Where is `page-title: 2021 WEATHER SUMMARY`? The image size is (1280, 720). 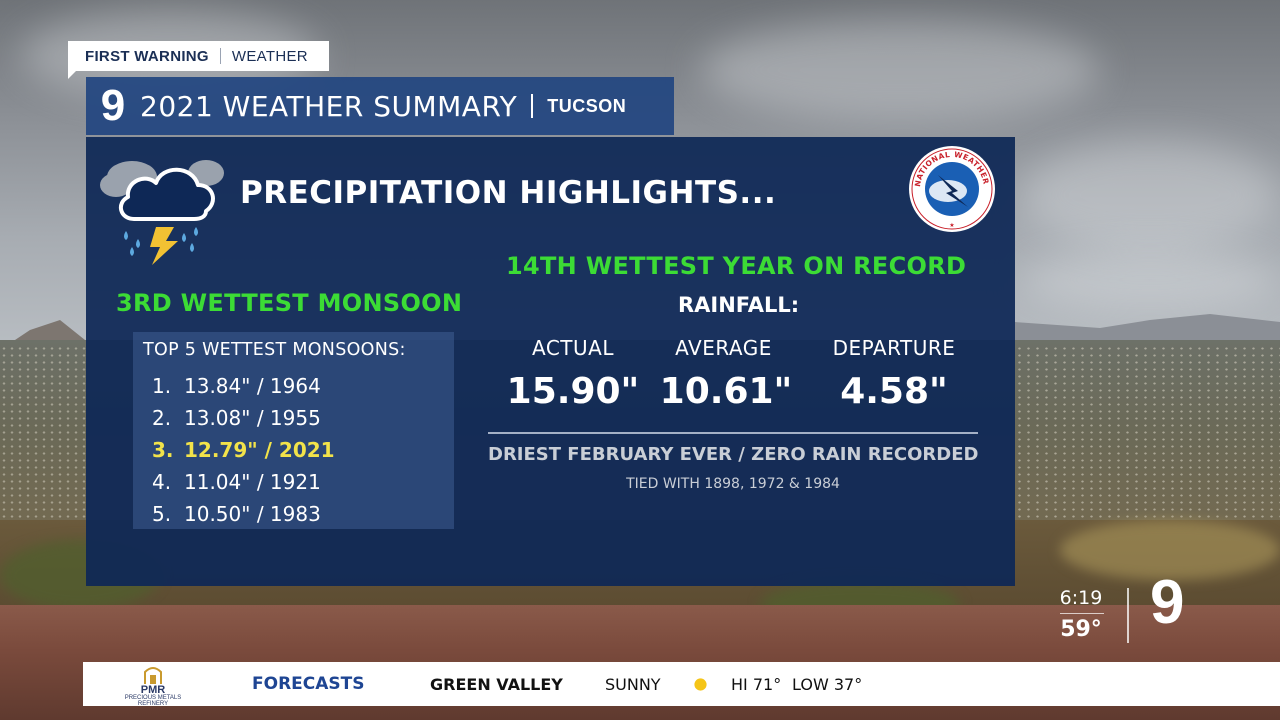 page-title: 2021 WEATHER SUMMARY is located at coordinates (329, 106).